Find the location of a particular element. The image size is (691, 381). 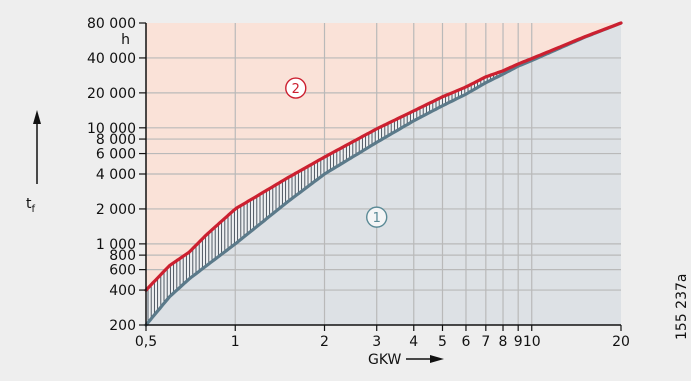

y-axis-title-main: t is located at coordinates (29, 204).